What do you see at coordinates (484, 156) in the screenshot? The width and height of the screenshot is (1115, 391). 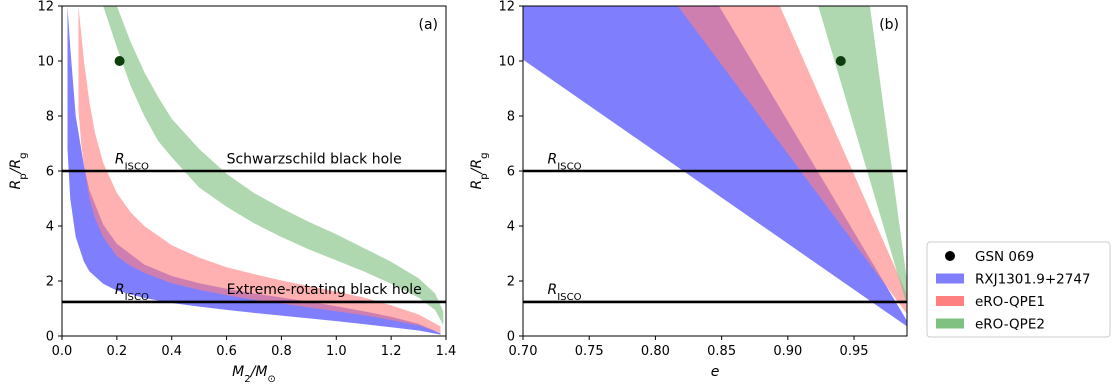 I see `y-axis-label-text-b-part: g` at bounding box center [484, 156].